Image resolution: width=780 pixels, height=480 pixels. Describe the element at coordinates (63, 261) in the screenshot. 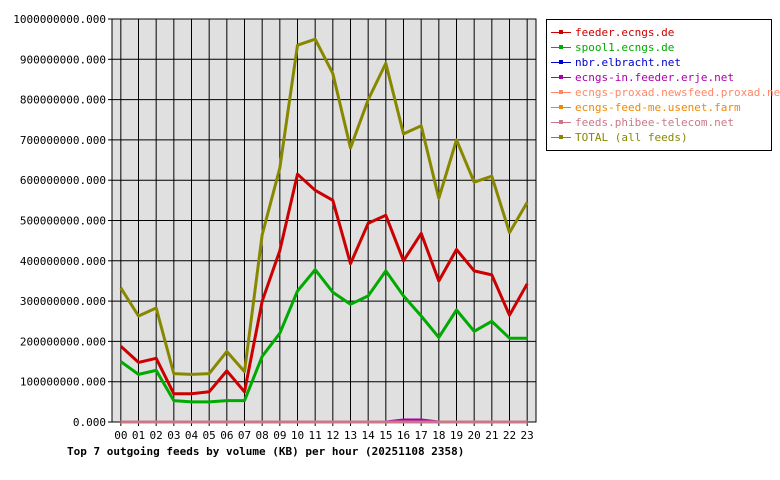

I see `y-tick-label: 400000000.000` at that location.